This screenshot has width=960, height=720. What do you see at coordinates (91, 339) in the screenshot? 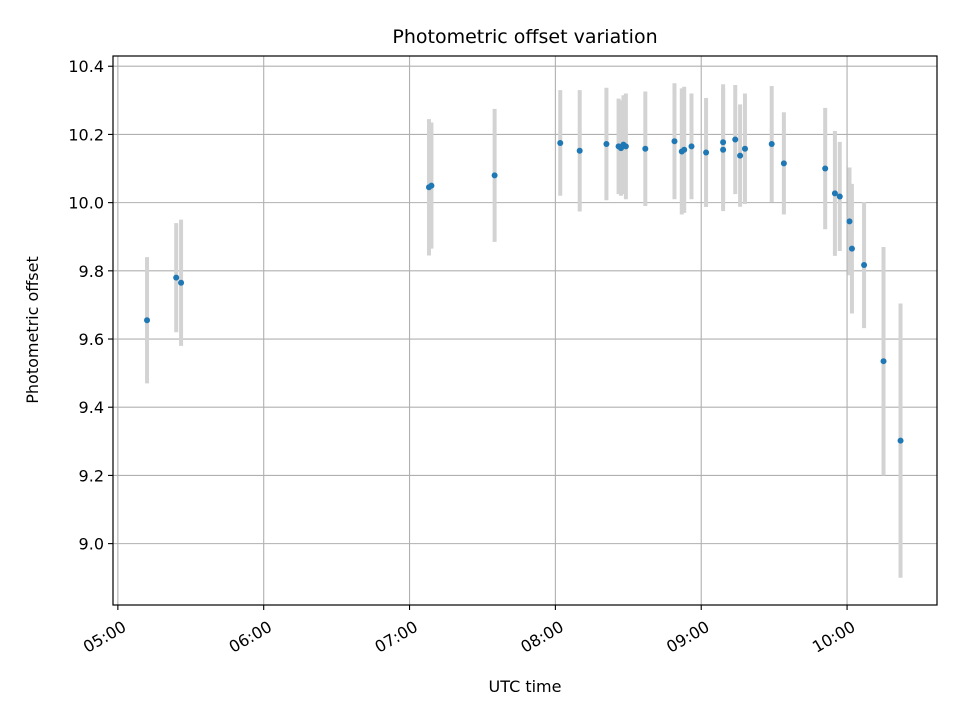
I see `y-tick-label: 9.6` at bounding box center [91, 339].